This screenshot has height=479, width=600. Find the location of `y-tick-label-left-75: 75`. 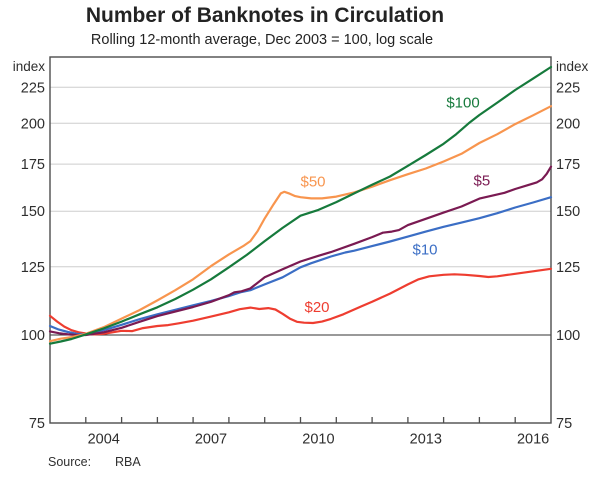

y-tick-label-left-75: 75 is located at coordinates (37, 424).